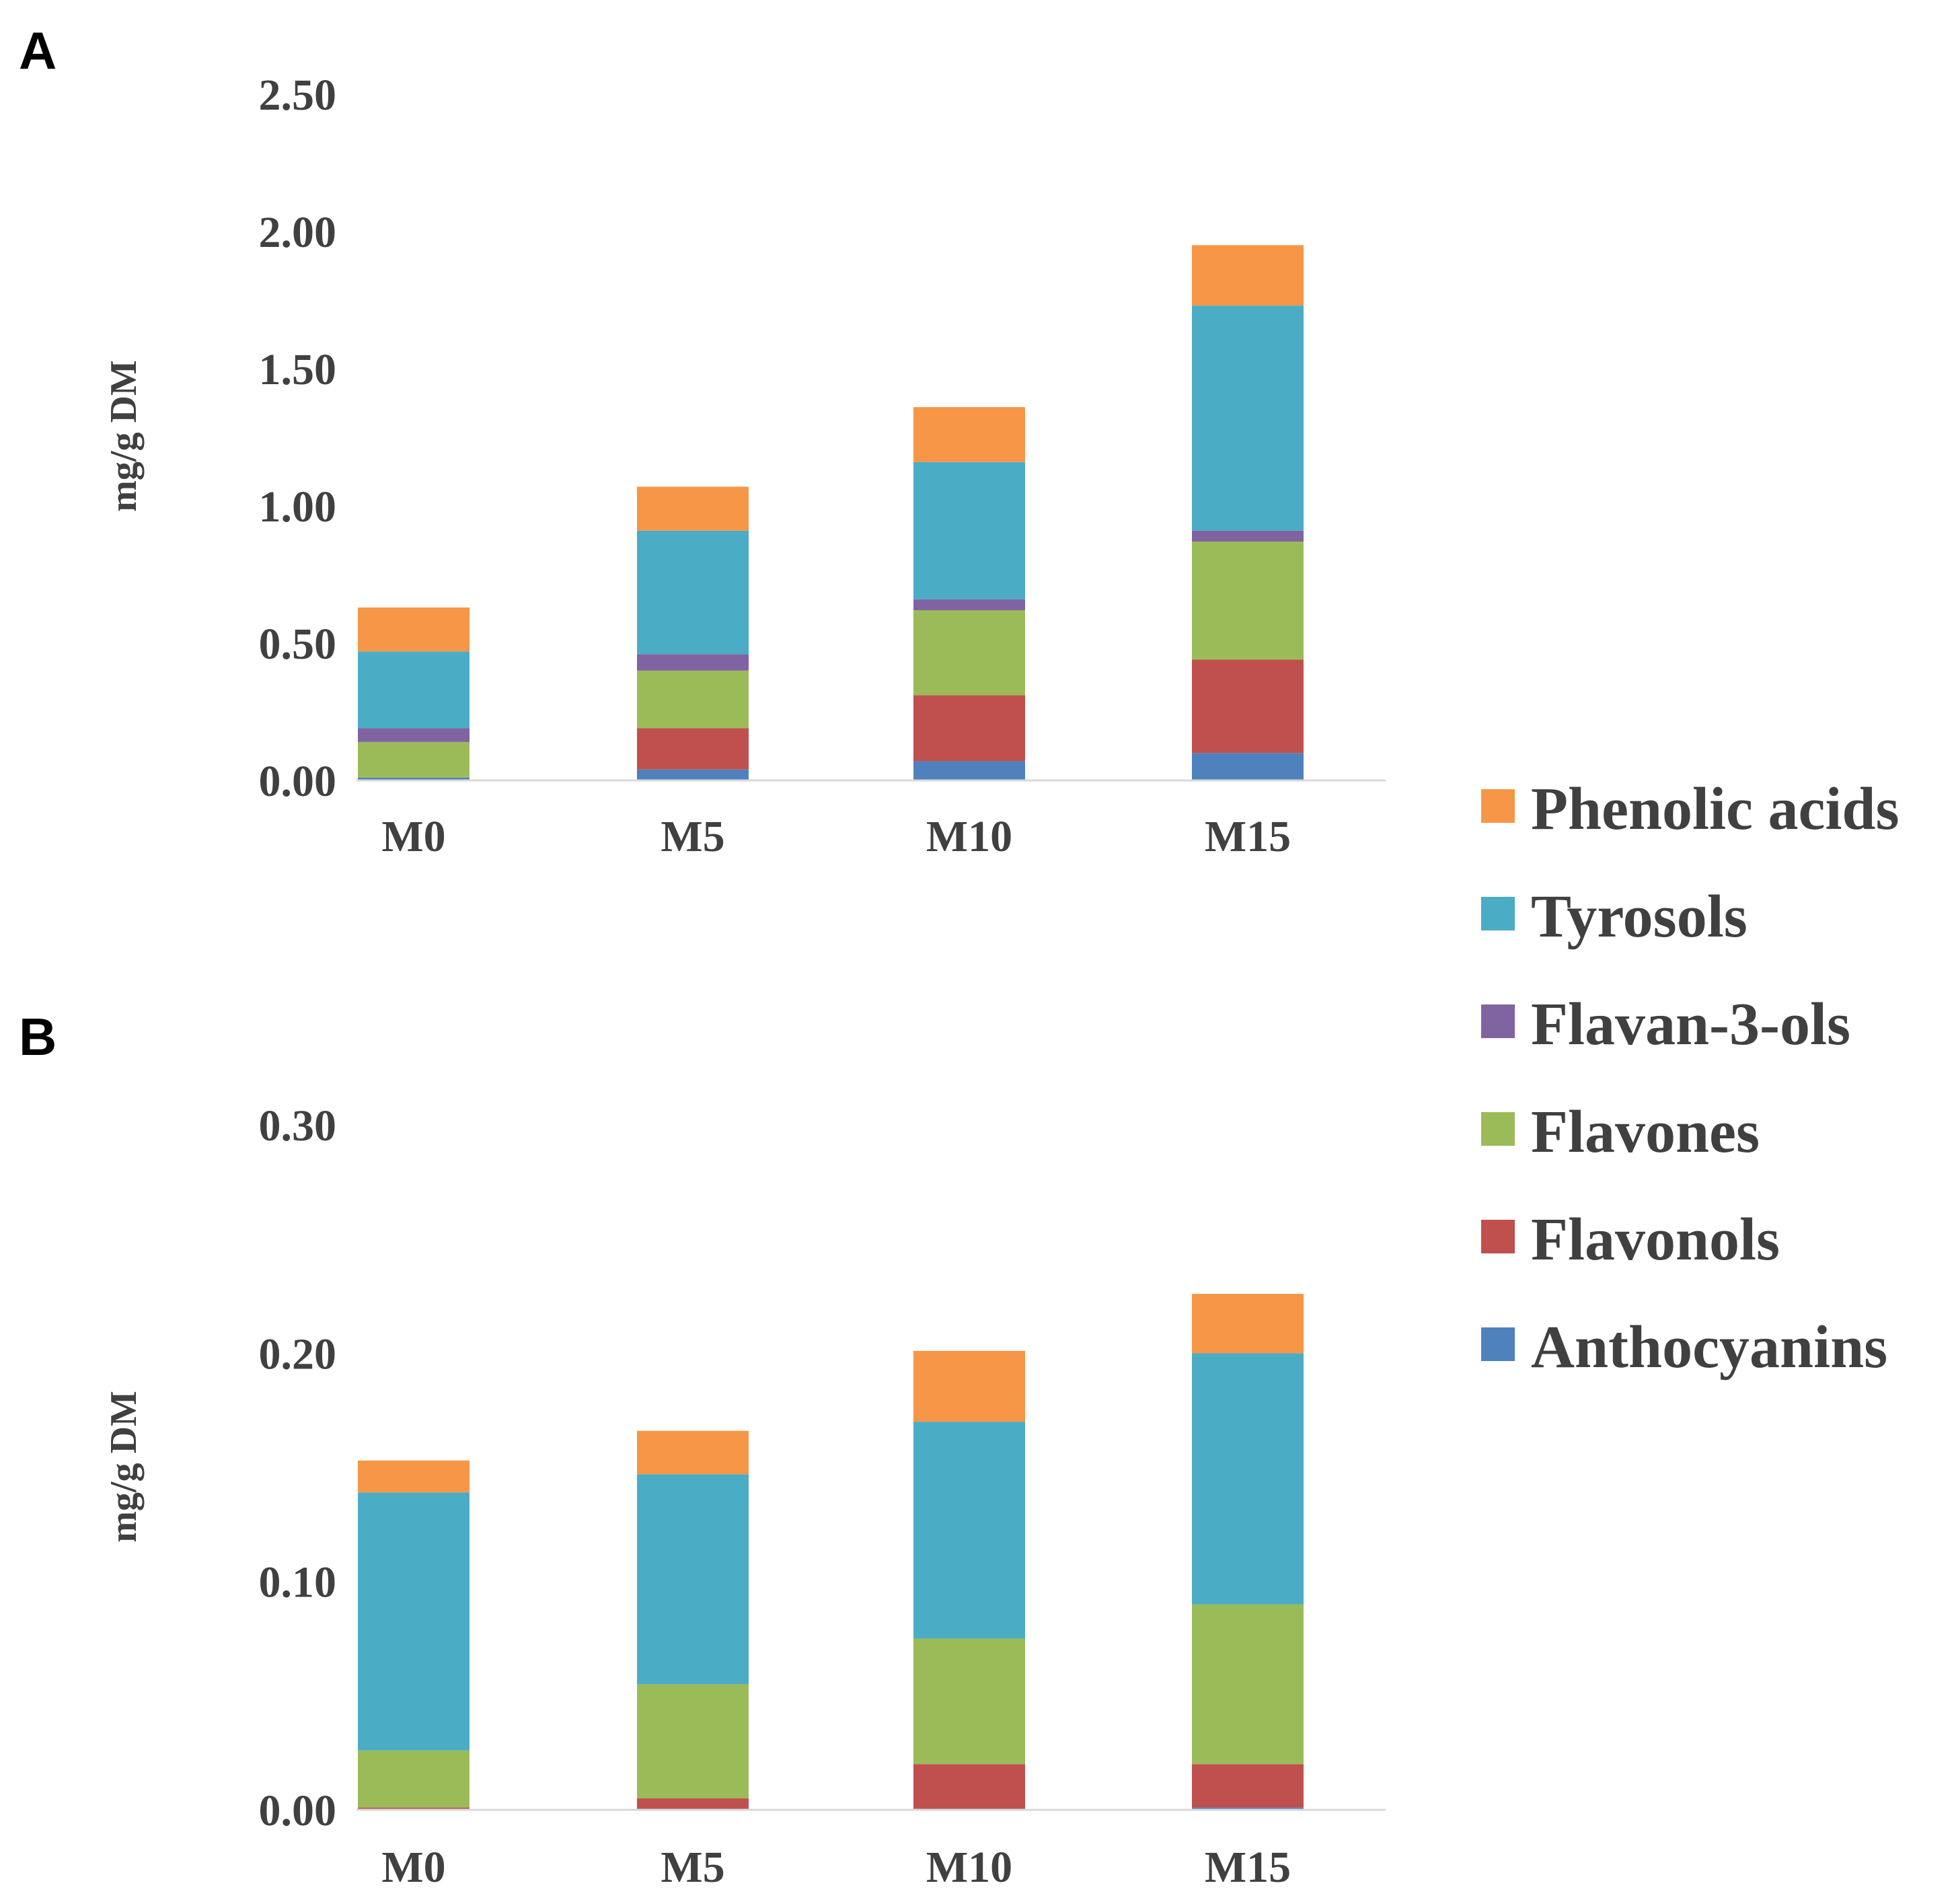 This screenshot has height=1904, width=1952. What do you see at coordinates (969, 605) in the screenshot?
I see `bar-segment-flavan-3-ols-m10` at bounding box center [969, 605].